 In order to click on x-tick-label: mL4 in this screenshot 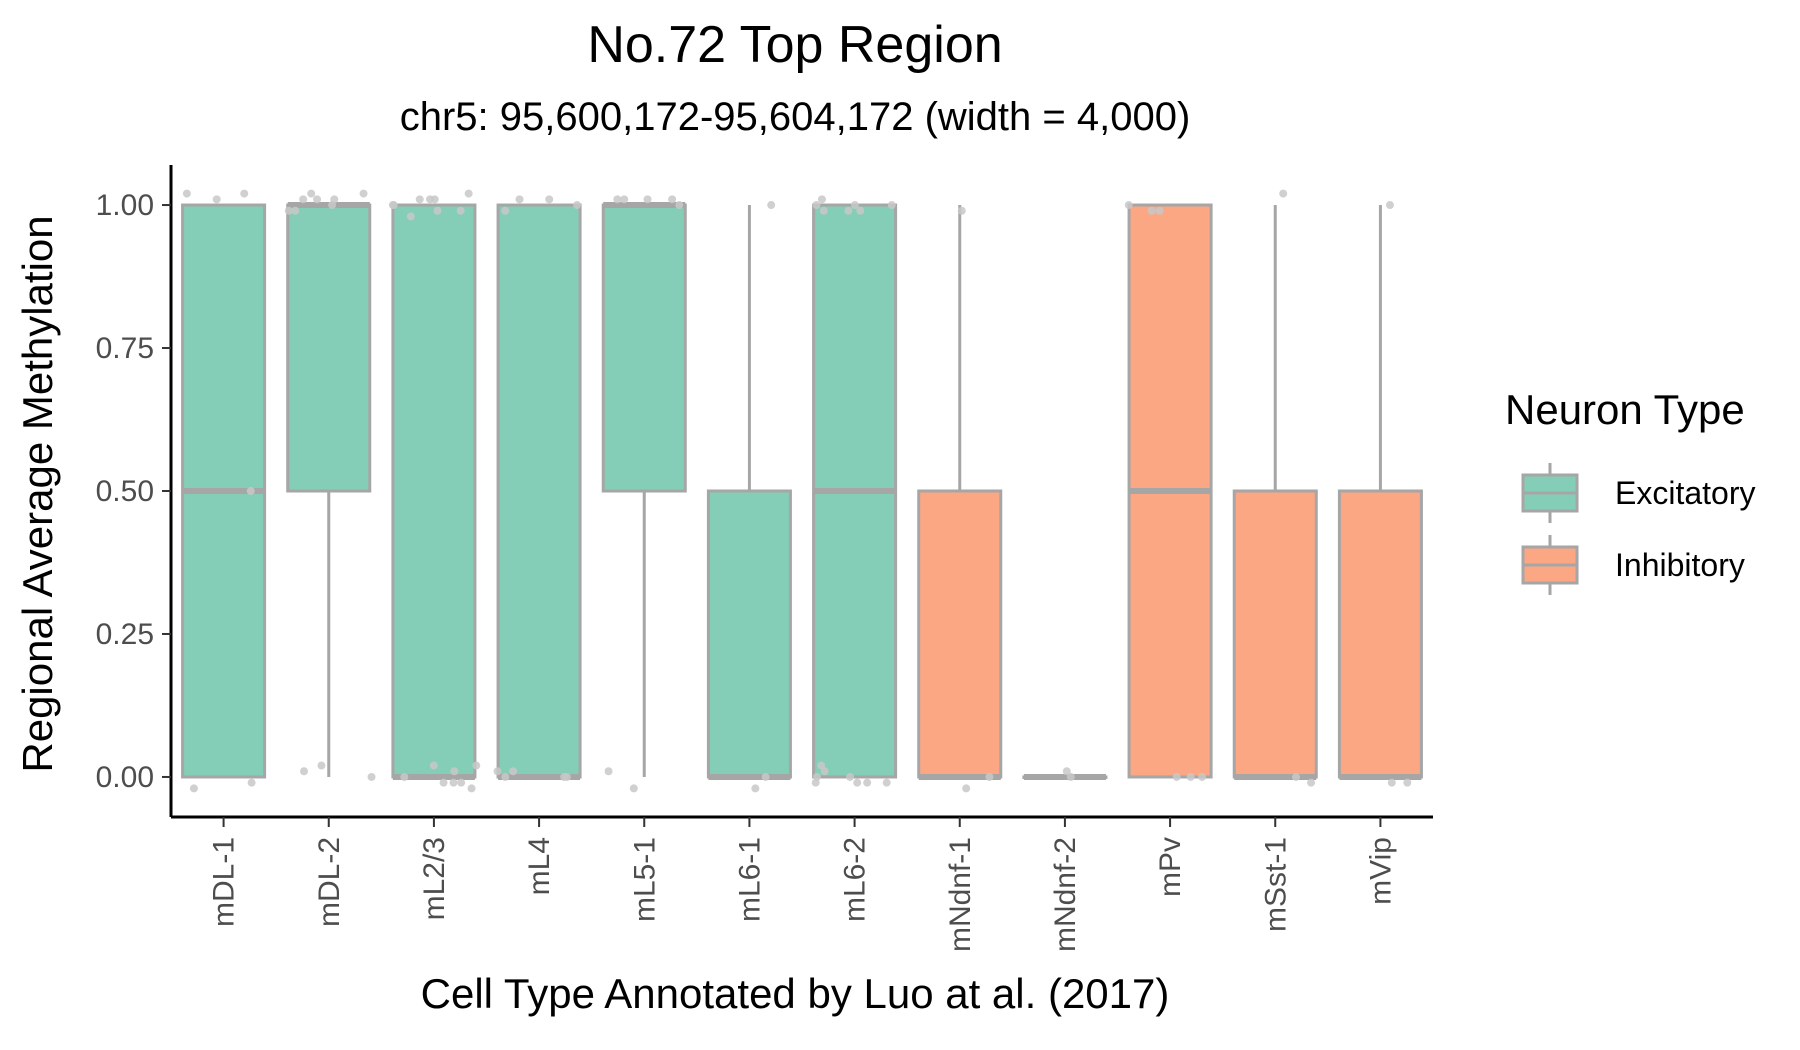, I will do `click(539, 866)`.